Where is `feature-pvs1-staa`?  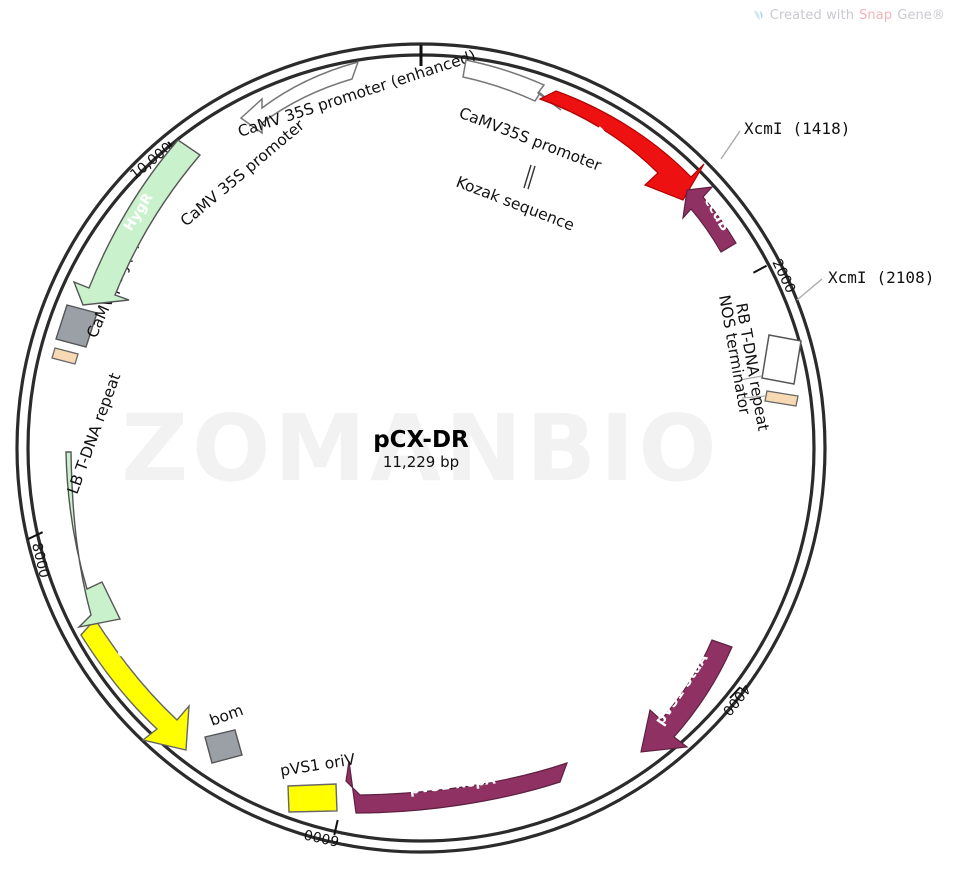 feature-pvs1-staa is located at coordinates (686, 696).